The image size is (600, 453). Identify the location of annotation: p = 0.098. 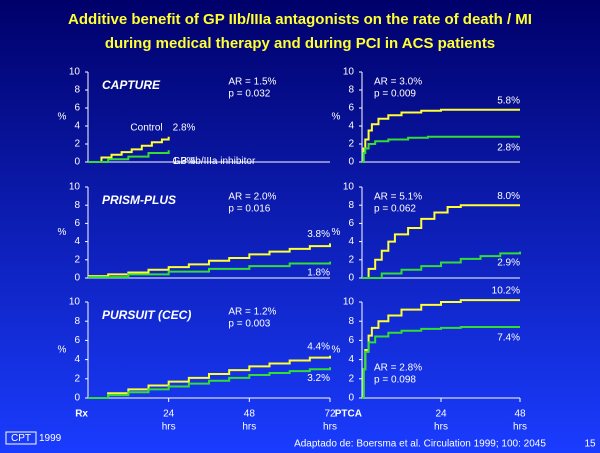
(395, 380).